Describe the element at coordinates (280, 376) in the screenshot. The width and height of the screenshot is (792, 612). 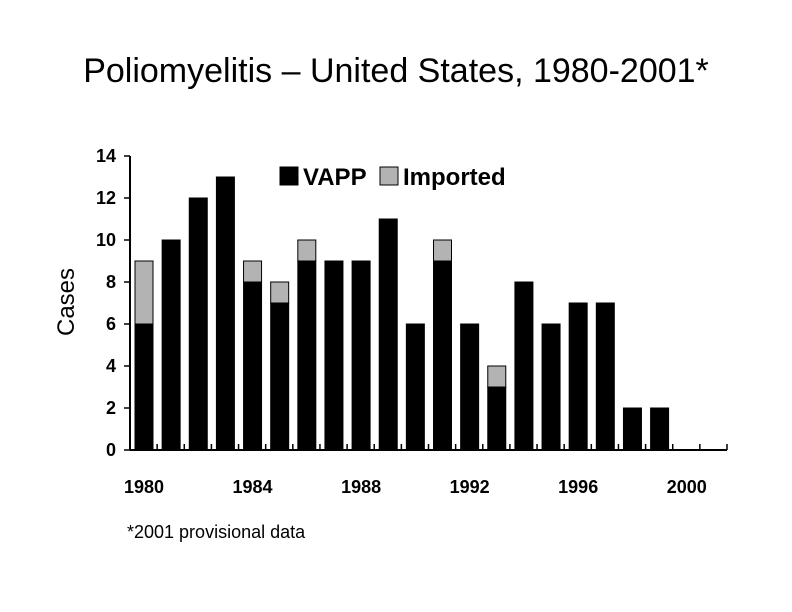
I see `bar-vapp-1985` at that location.